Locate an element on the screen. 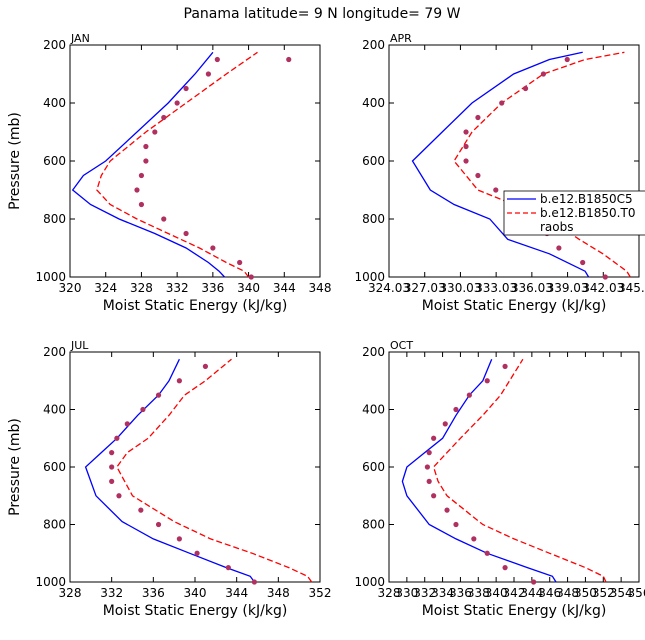 Image resolution: width=645 pixels, height=640 pixels. jul-series-b1850c5-line is located at coordinates (169, 470).